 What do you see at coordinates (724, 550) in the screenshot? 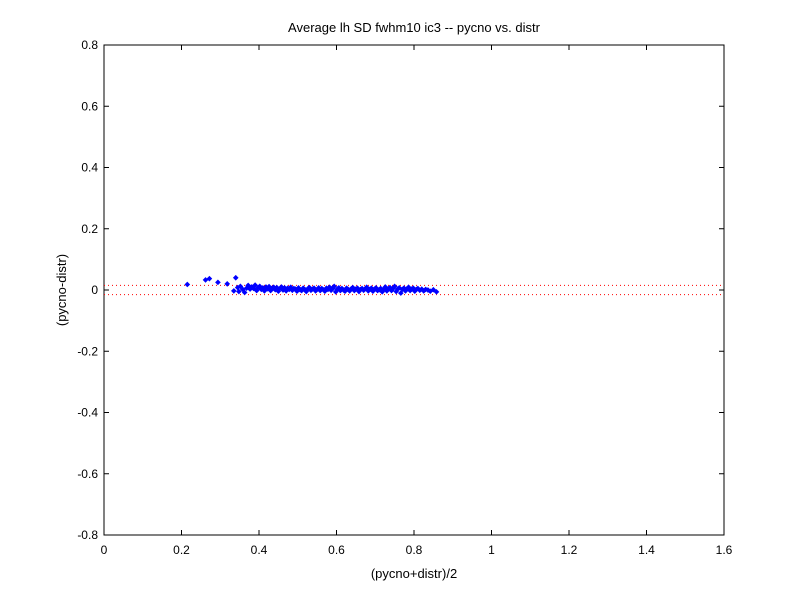
I see `x-tick-label: 1.6` at bounding box center [724, 550].